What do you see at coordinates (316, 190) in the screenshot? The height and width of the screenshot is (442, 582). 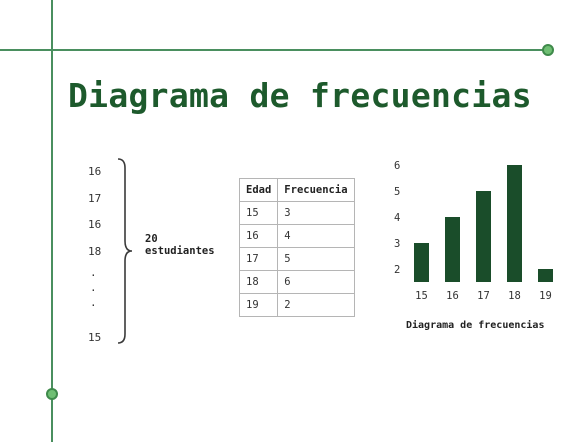 I see `column-header-frecuencia: Frecuencia` at bounding box center [316, 190].